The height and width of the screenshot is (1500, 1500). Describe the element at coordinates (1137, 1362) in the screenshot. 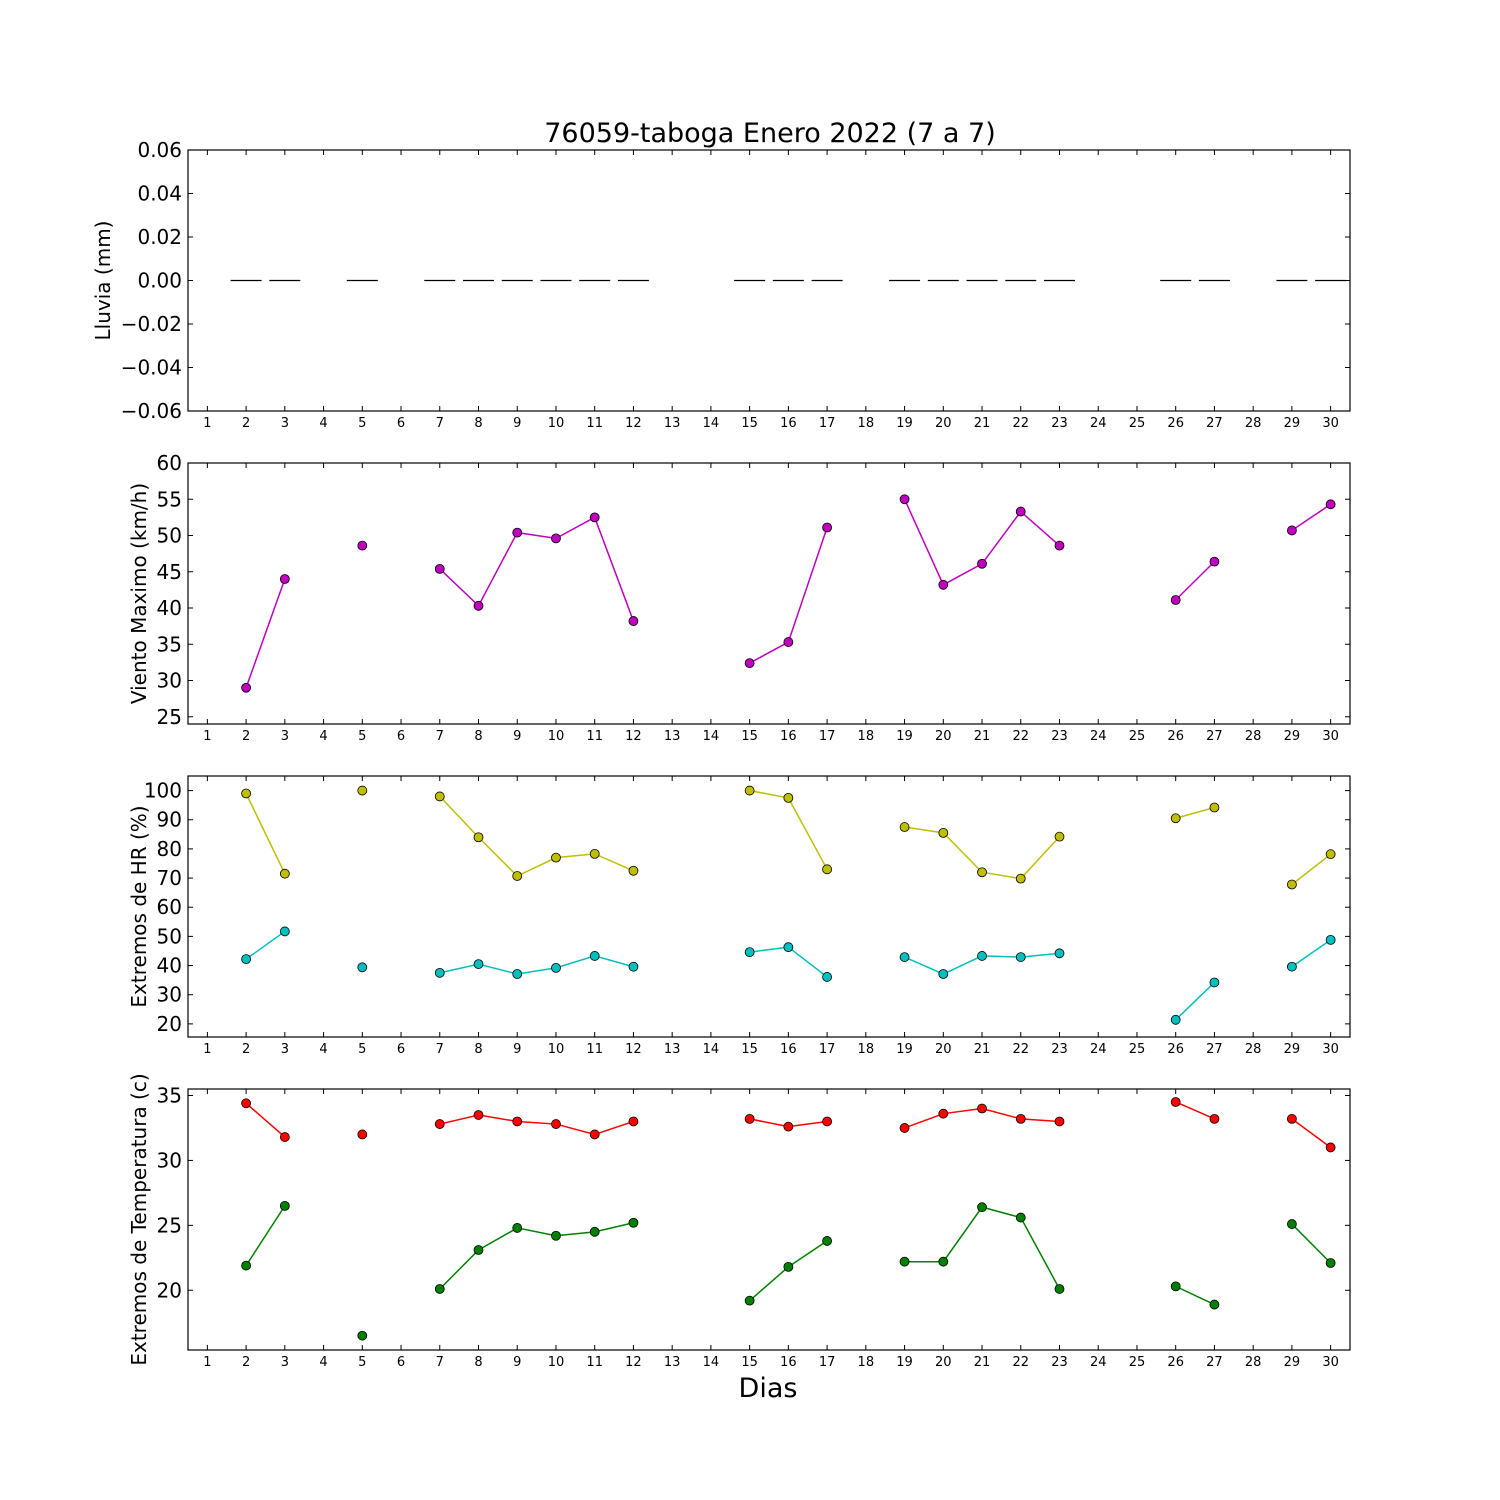

I see `x-tick-label: 25` at that location.